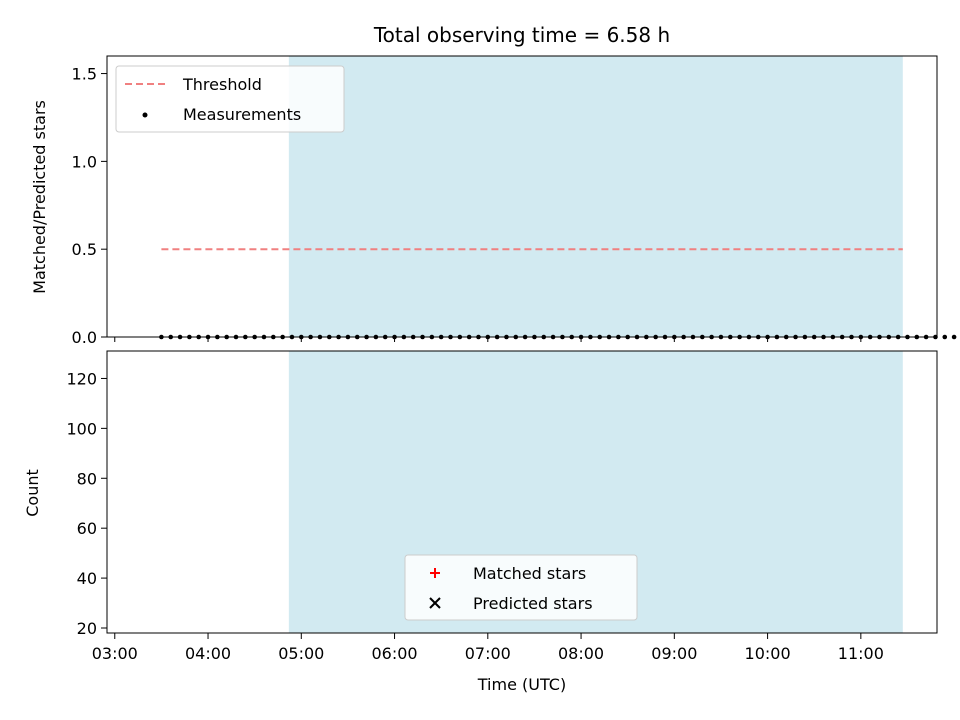 Image resolution: width=960 pixels, height=720 pixels. Describe the element at coordinates (768, 653) in the screenshot. I see `bottom-x-tick-label: 10:00` at that location.